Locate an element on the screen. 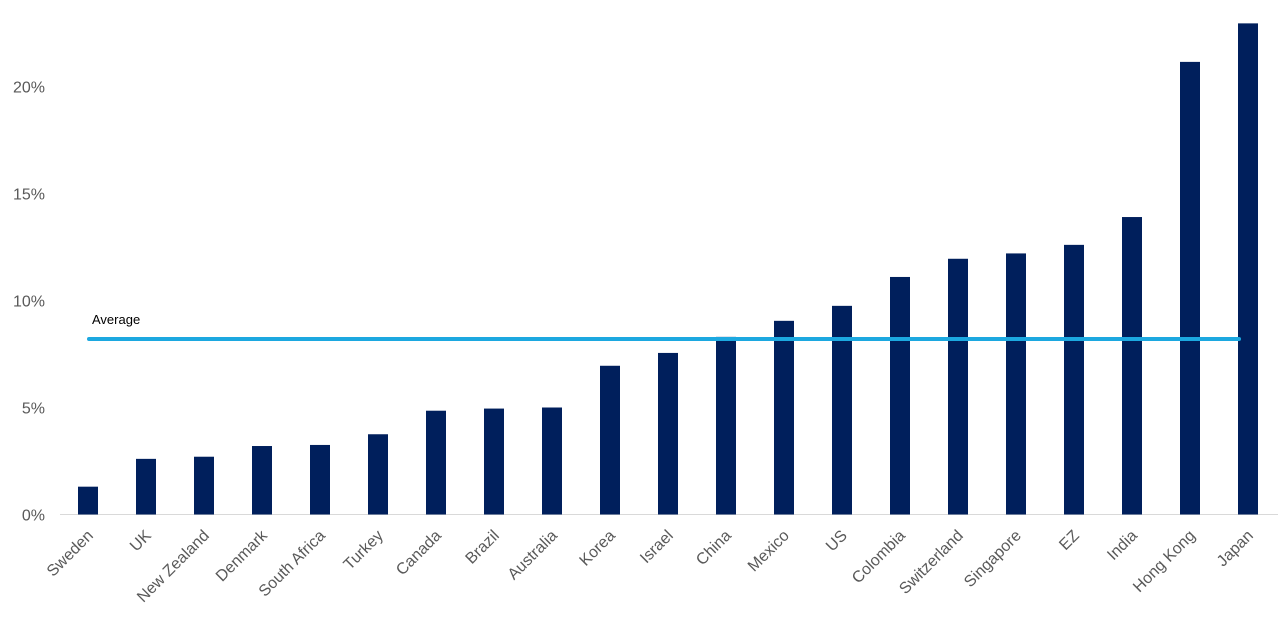 The height and width of the screenshot is (617, 1280). x-tick-label: China is located at coordinates (714, 548).